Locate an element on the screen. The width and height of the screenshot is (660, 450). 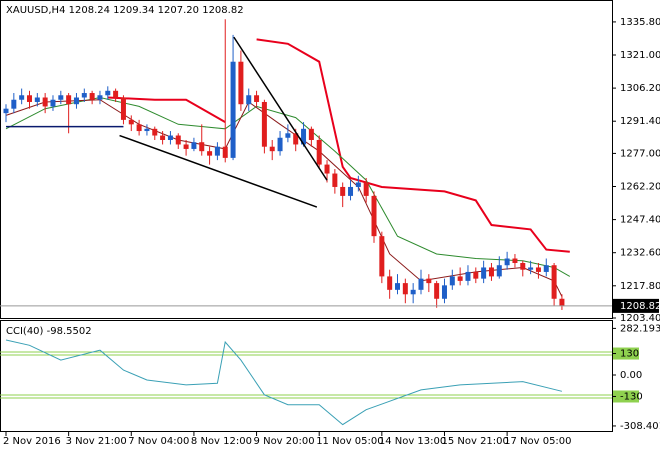
x-tick-label: 17 Nov 05:00 is located at coordinates (537, 441).